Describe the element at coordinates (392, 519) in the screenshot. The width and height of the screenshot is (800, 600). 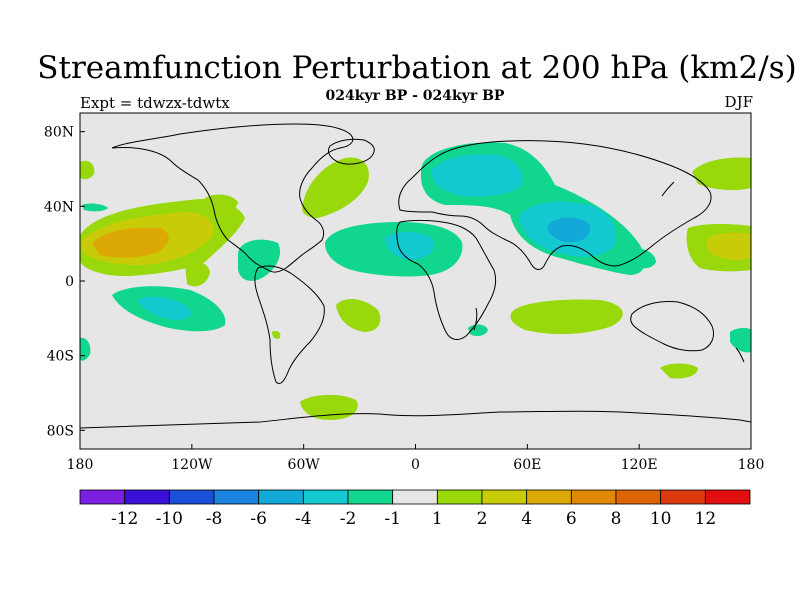
I see `colorbar-label: -1` at that location.